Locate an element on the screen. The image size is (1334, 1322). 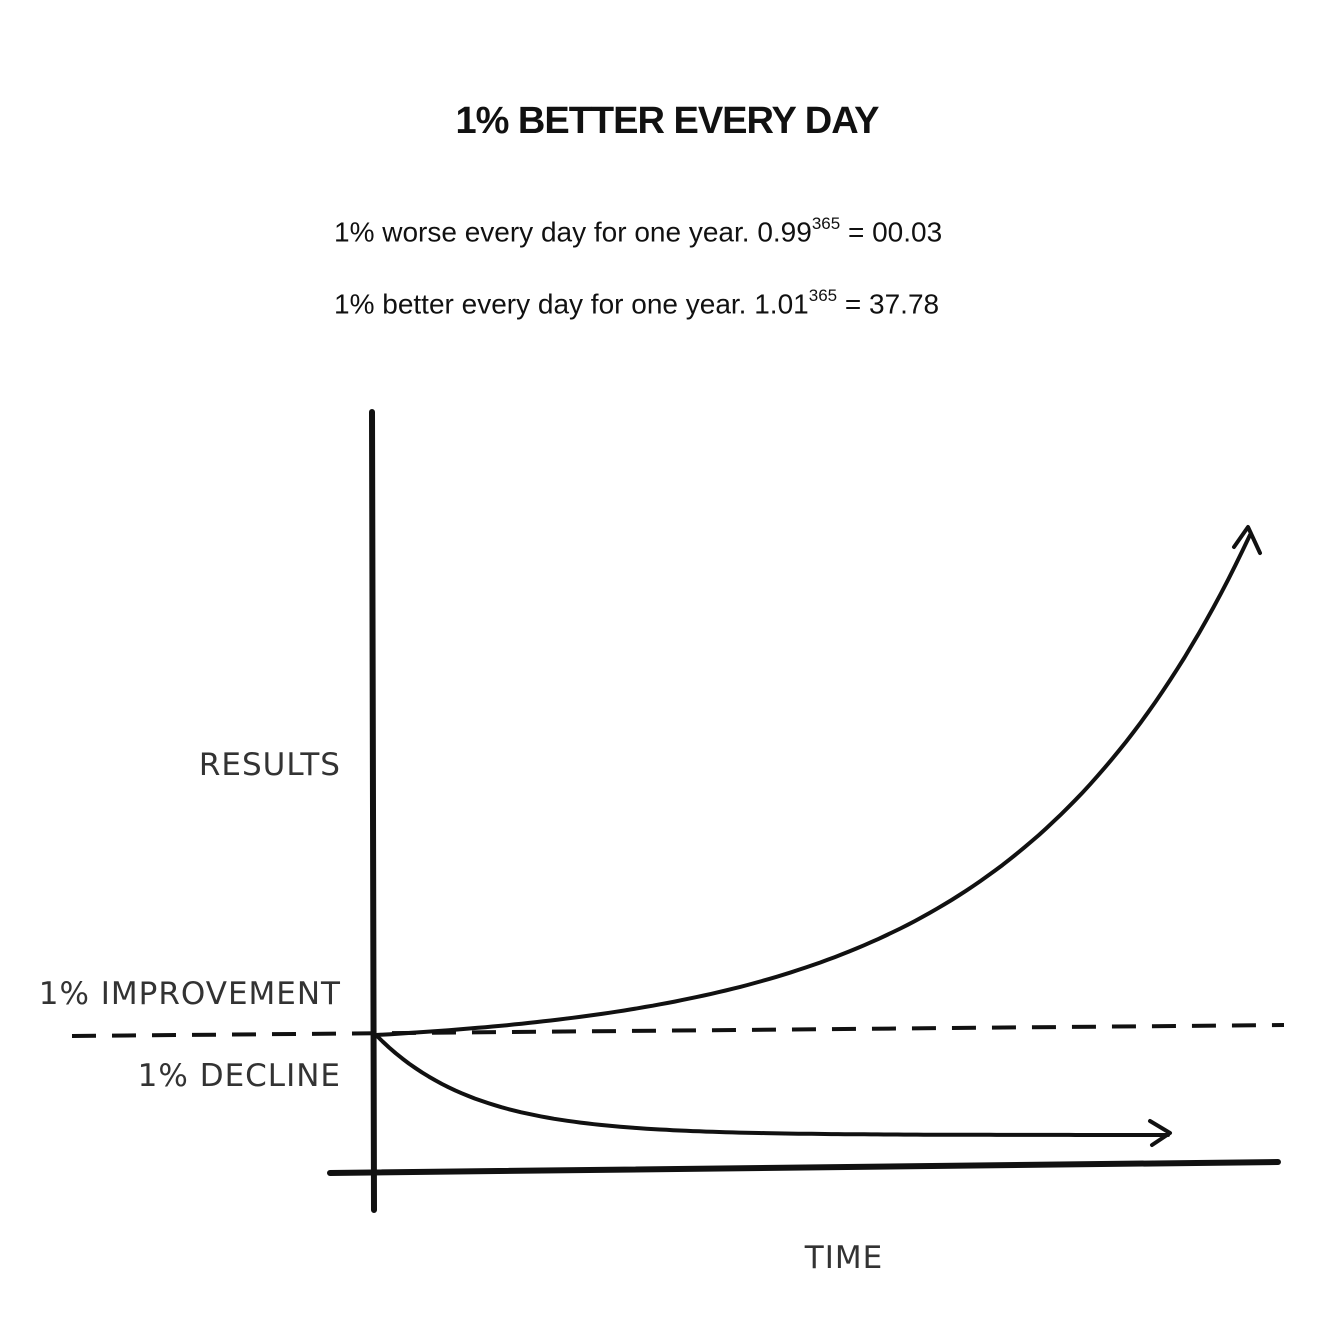
y-axis is located at coordinates (373, 811).